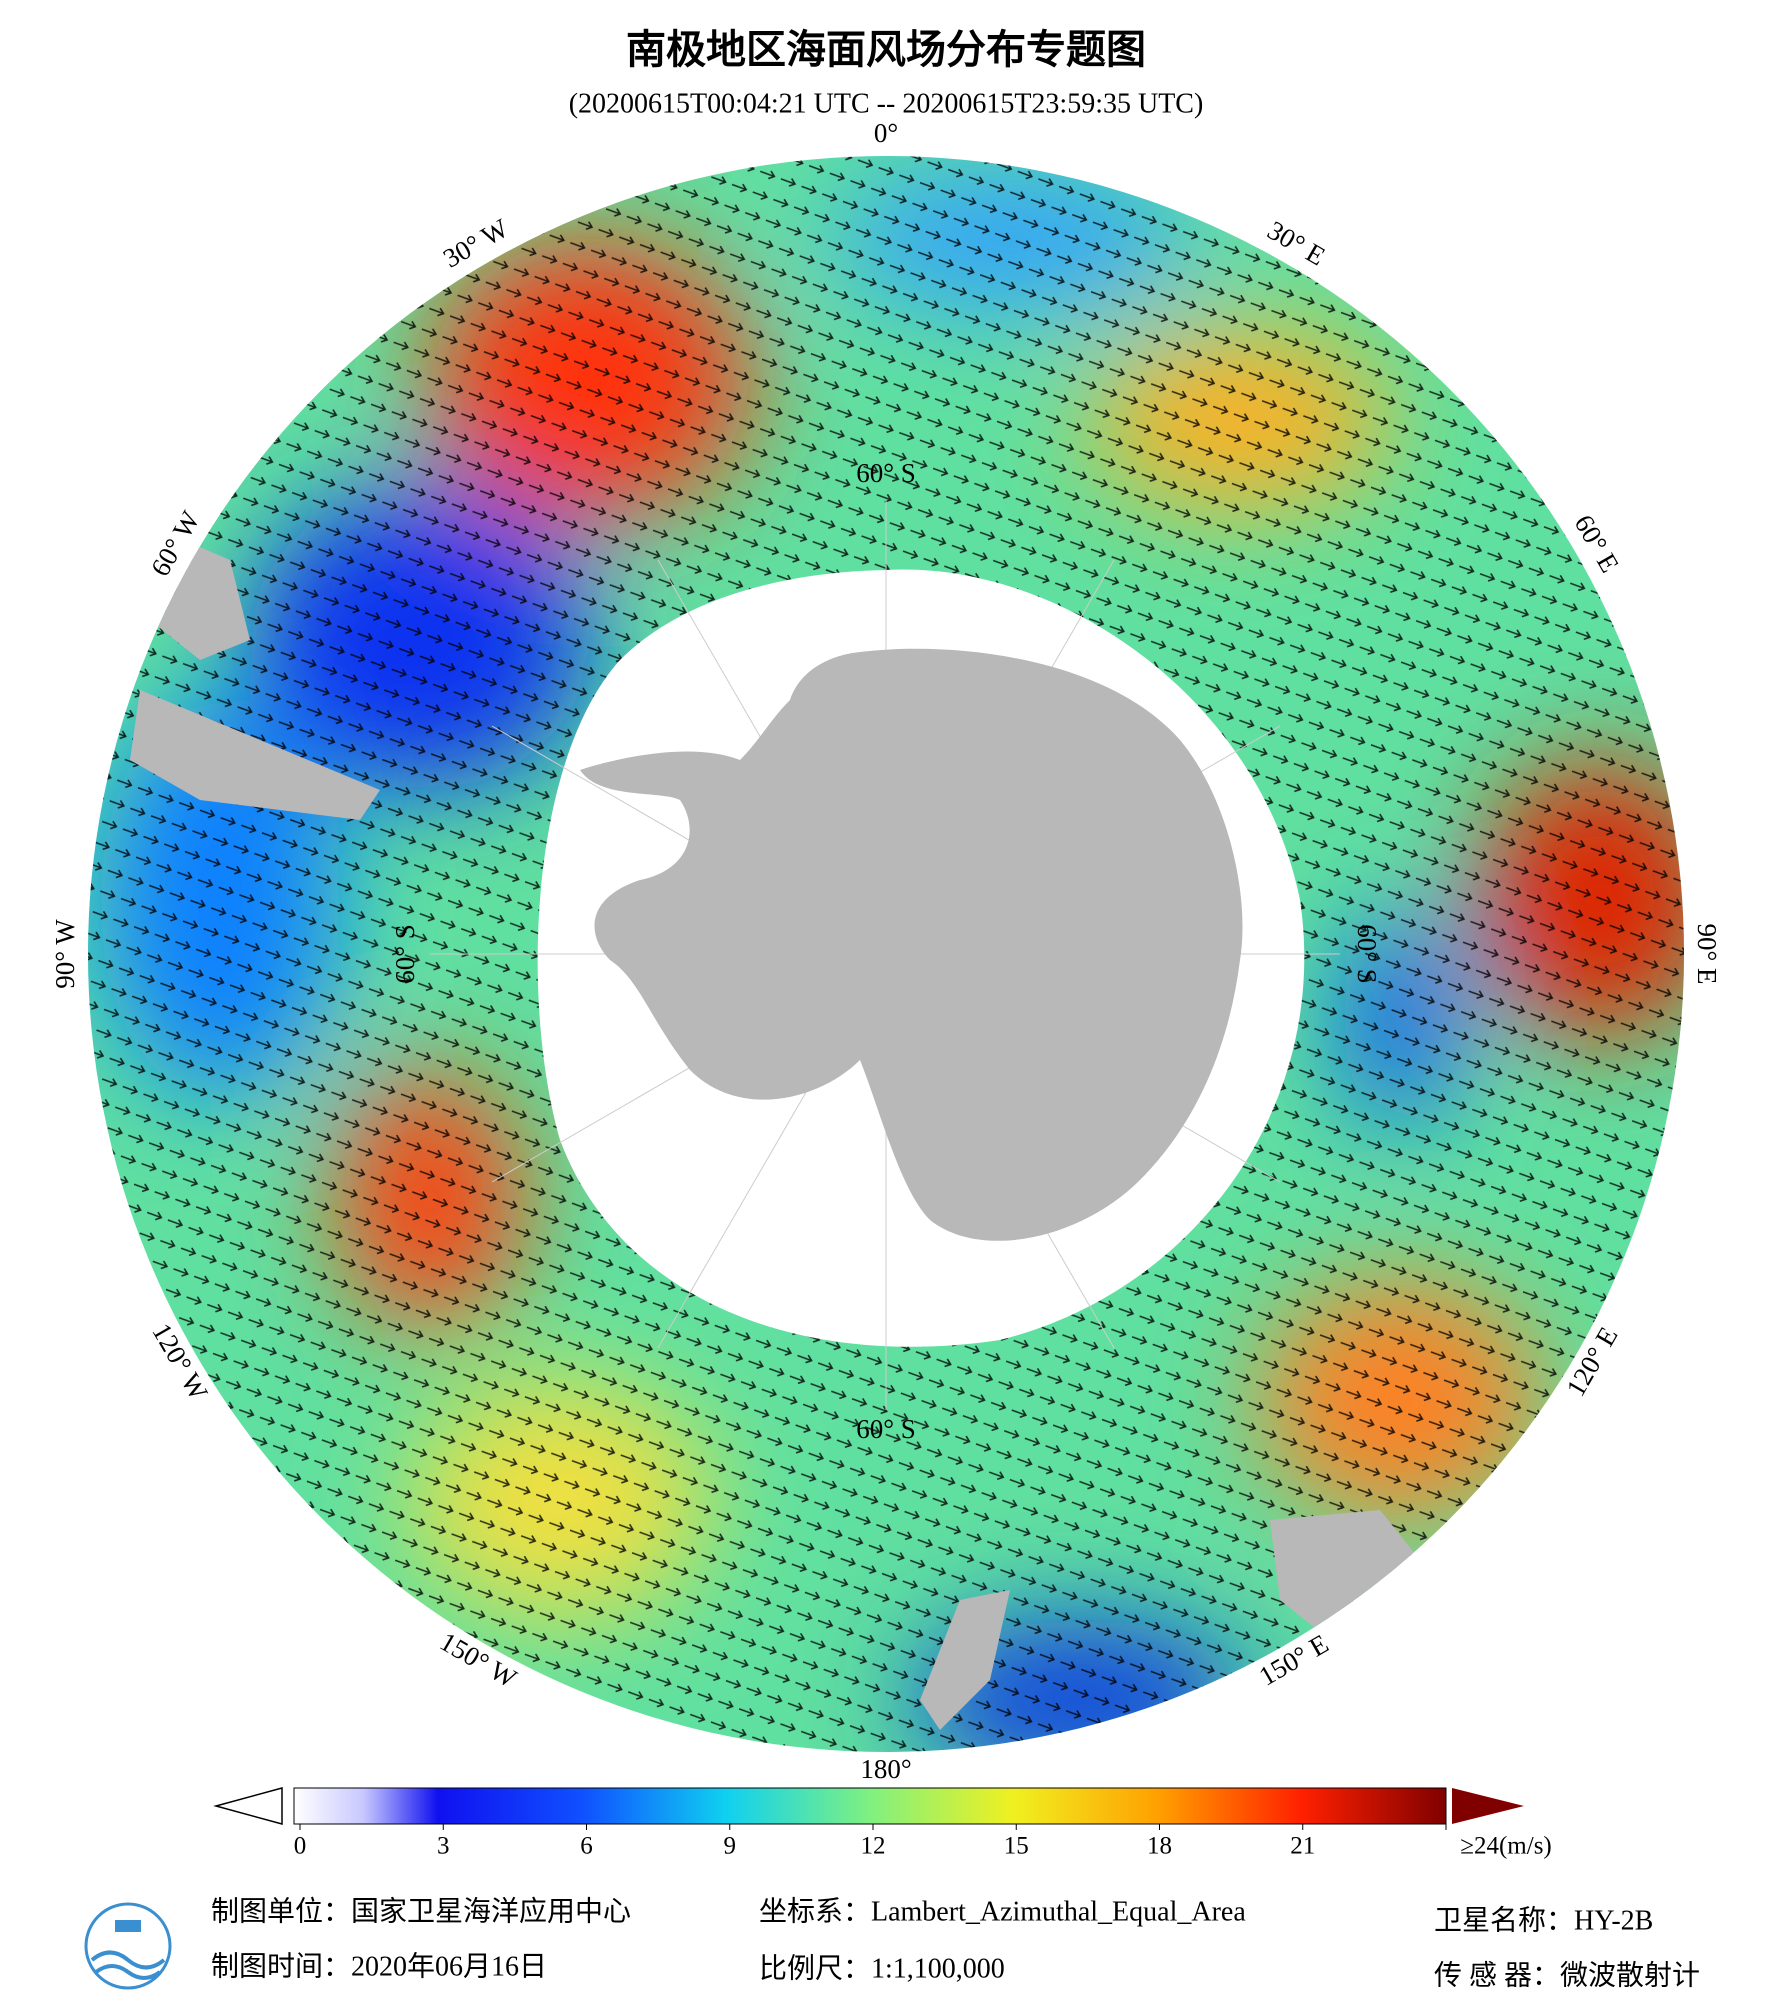  I want to click on antarctica, so click(911, 944).